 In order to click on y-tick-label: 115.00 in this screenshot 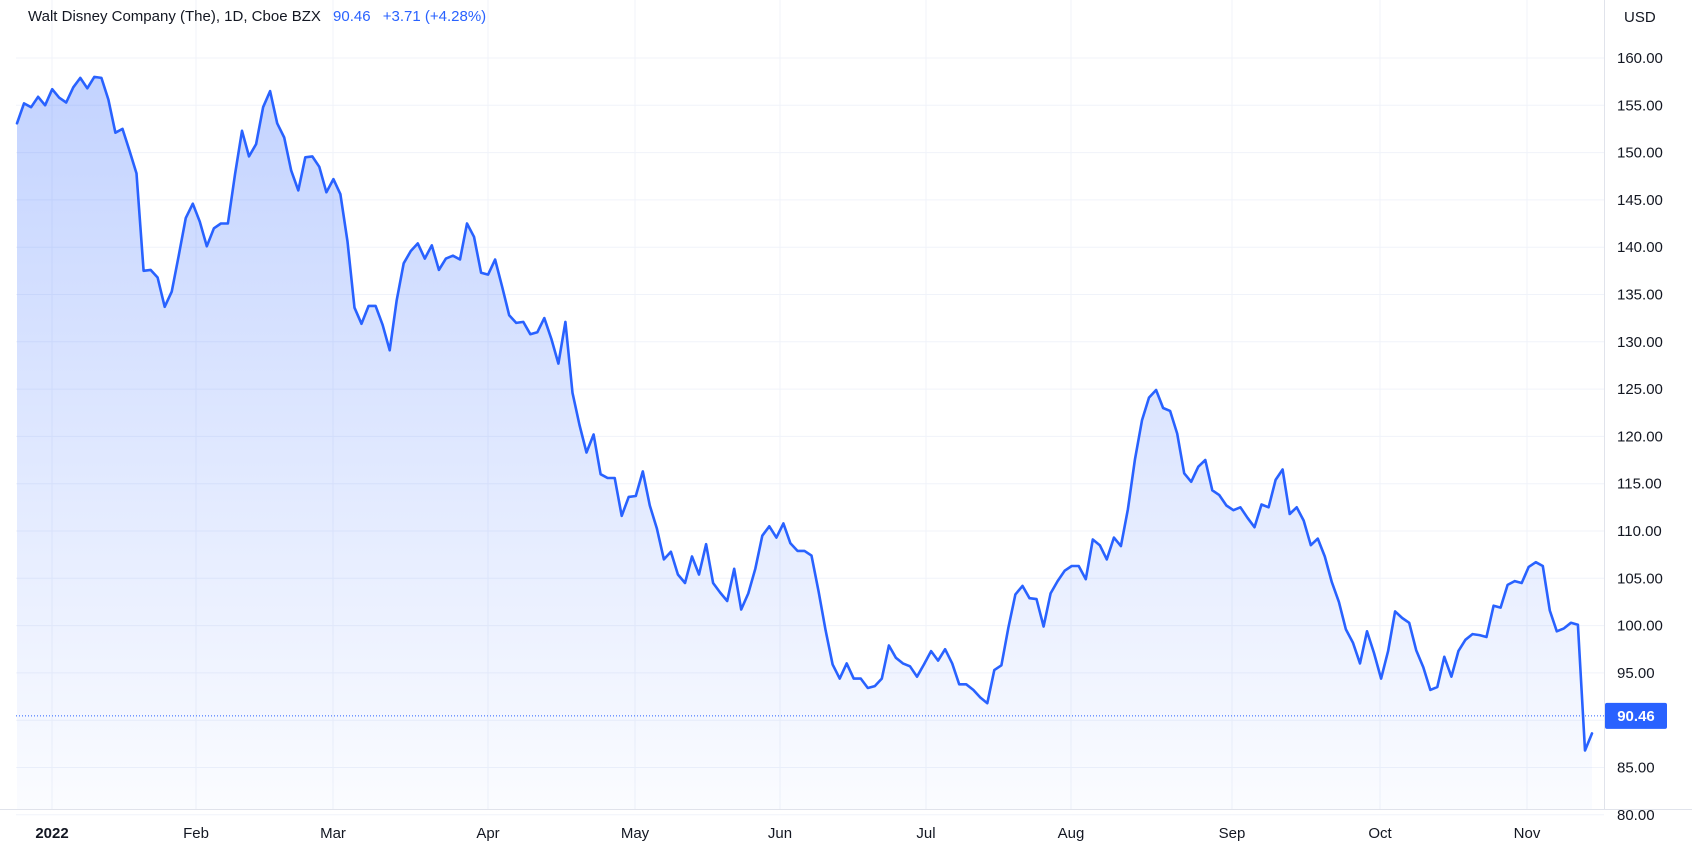, I will do `click(1639, 484)`.